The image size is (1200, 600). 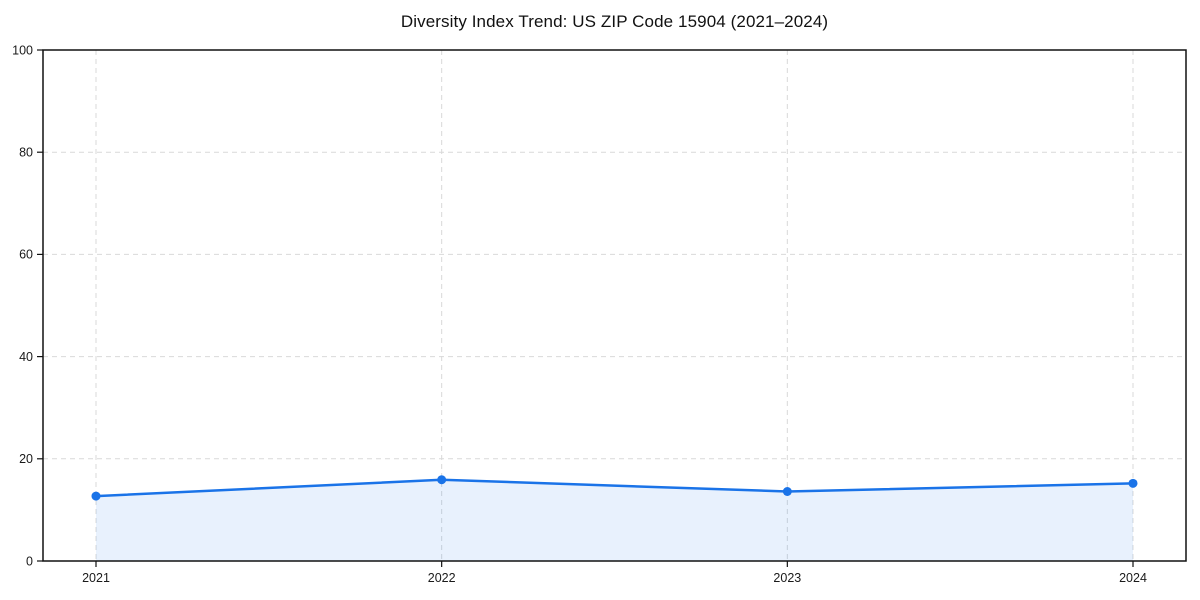 What do you see at coordinates (26, 255) in the screenshot?
I see `y-tick-label-60: 60` at bounding box center [26, 255].